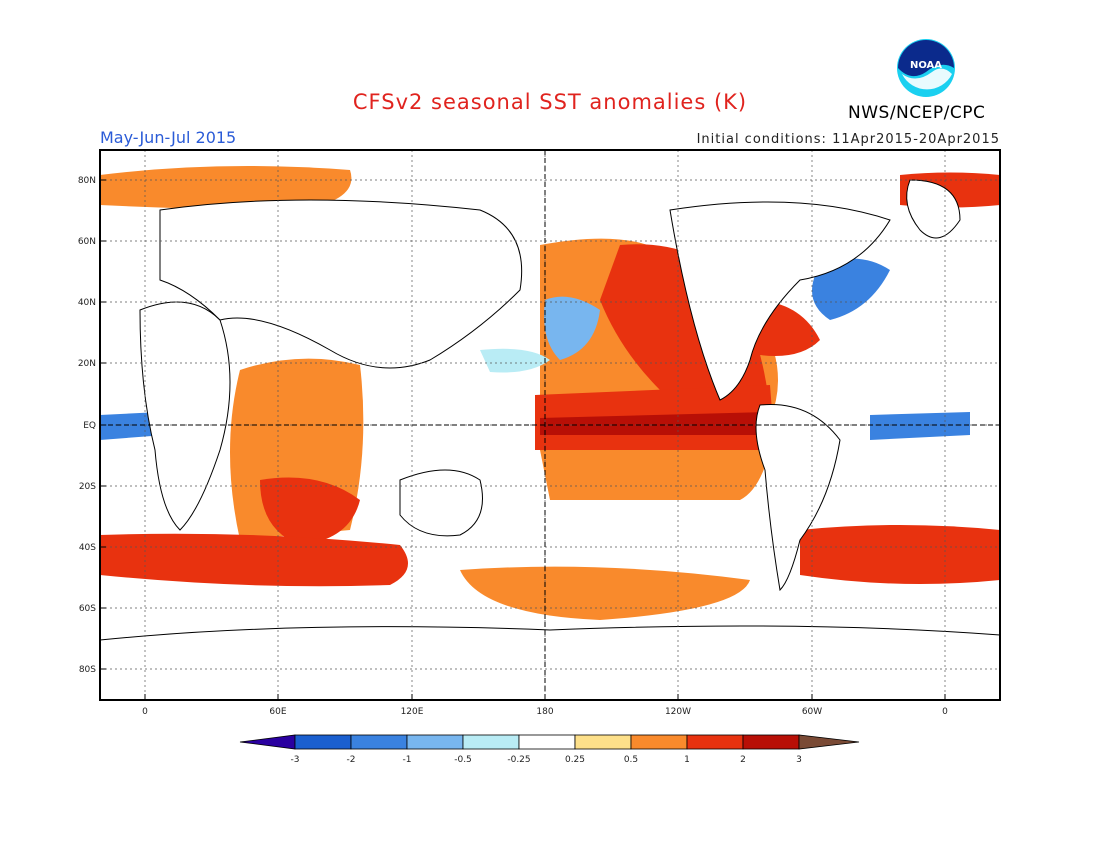  I want to click on latitude-labels: 80N 60N 40N 20N EQ 20S 40S 60S 80S, so click(92, 425).